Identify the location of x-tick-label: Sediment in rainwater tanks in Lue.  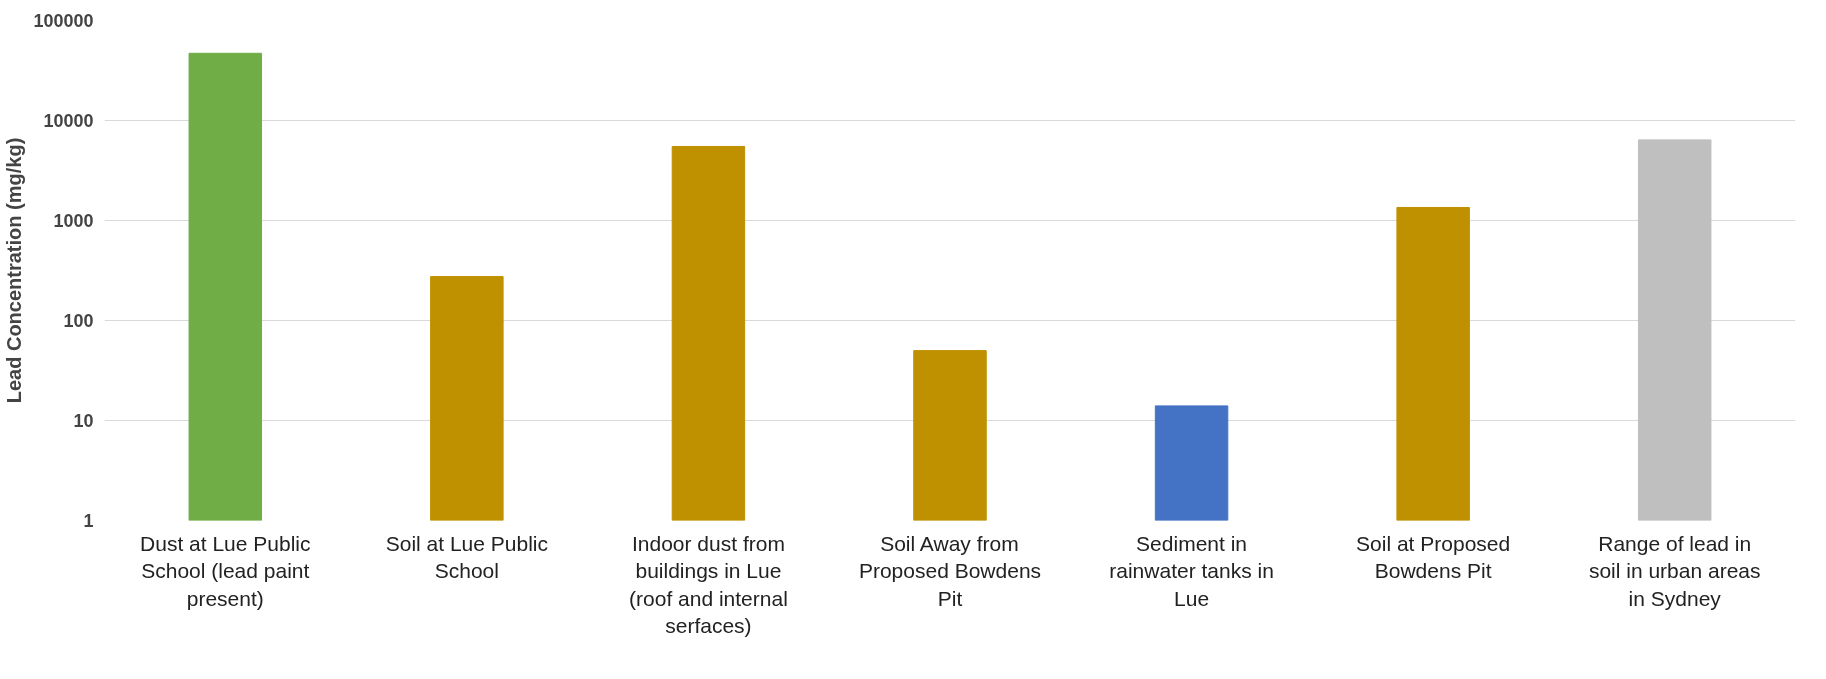
(1191, 570).